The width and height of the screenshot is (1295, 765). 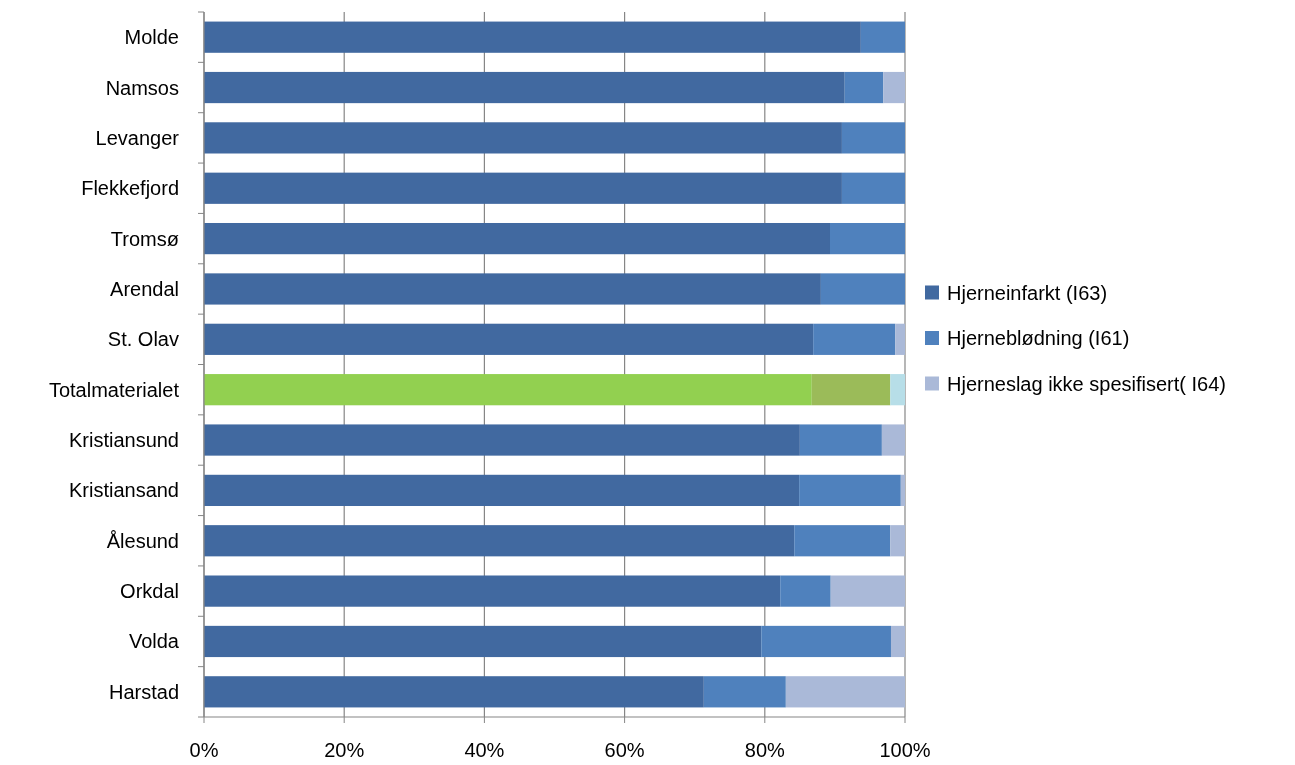 I want to click on x-tick-label: 60%, so click(x=624, y=750).